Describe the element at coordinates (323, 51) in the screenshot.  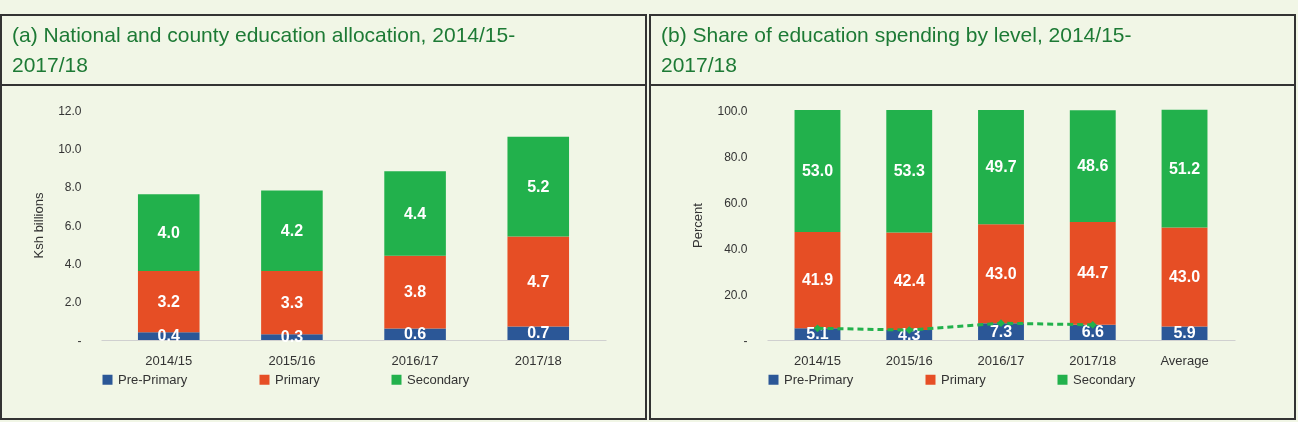
I see `chart-title: (a) National and county education allocation, 2014/15-2017/18` at that location.